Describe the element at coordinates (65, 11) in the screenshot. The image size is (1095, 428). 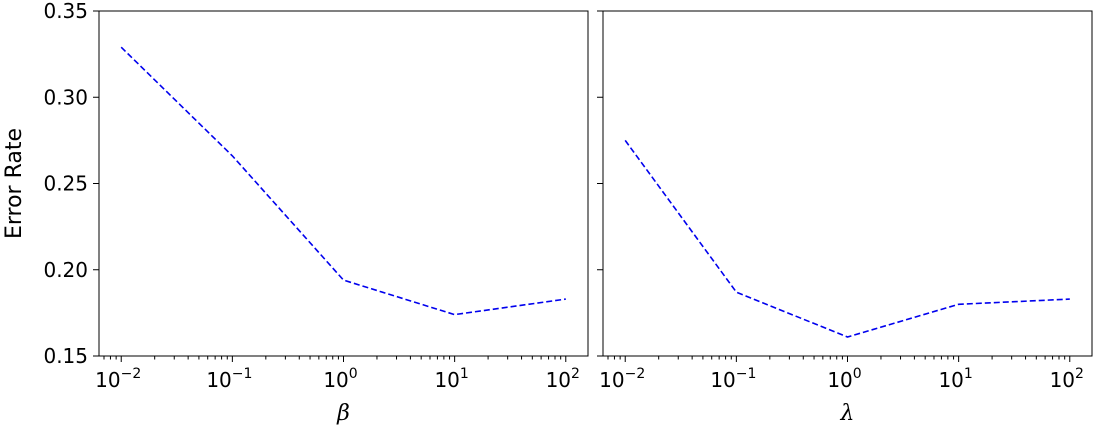
I see `y-tick-label: 0.35` at that location.